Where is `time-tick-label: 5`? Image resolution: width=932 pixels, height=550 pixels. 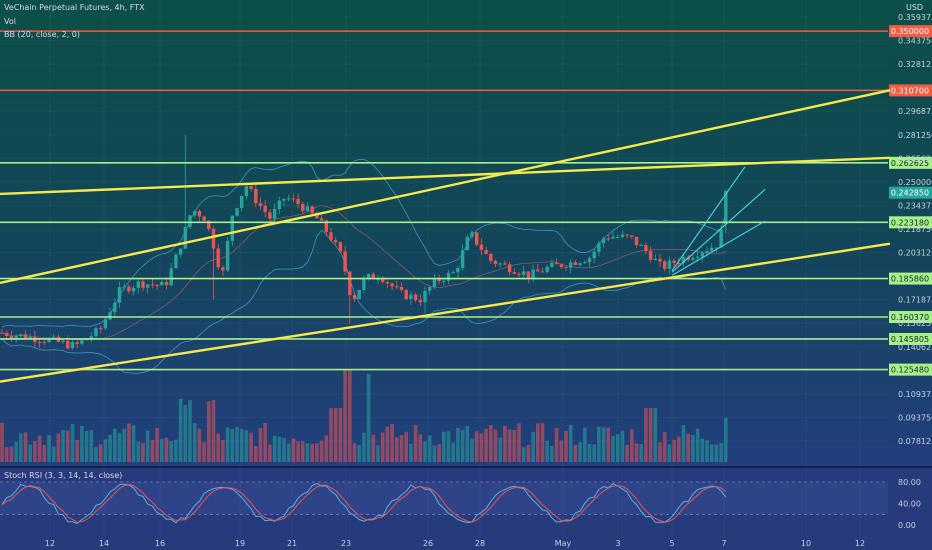 time-tick-label: 5 is located at coordinates (671, 543).